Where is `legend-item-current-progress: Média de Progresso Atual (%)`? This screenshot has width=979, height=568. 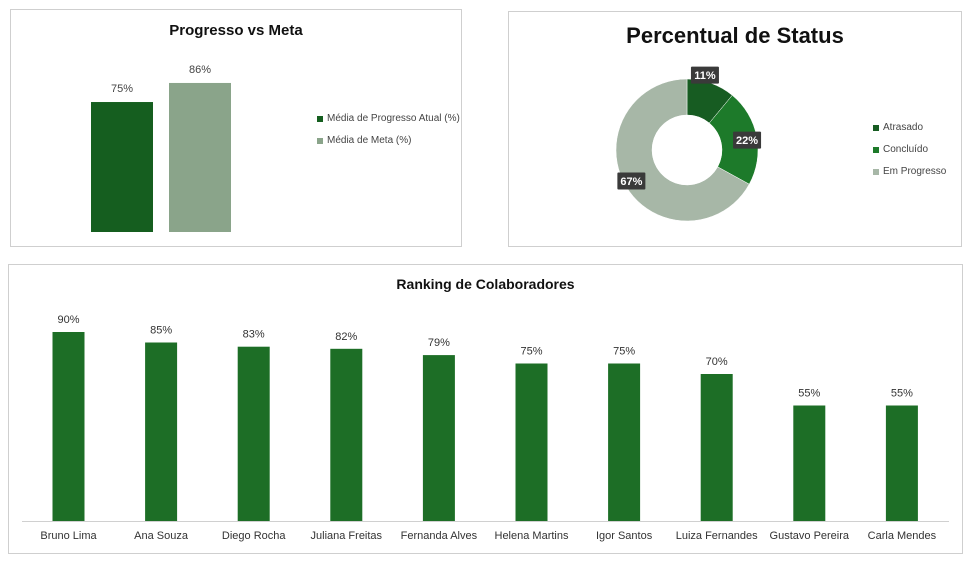 legend-item-current-progress: Média de Progresso Atual (%) is located at coordinates (389, 119).